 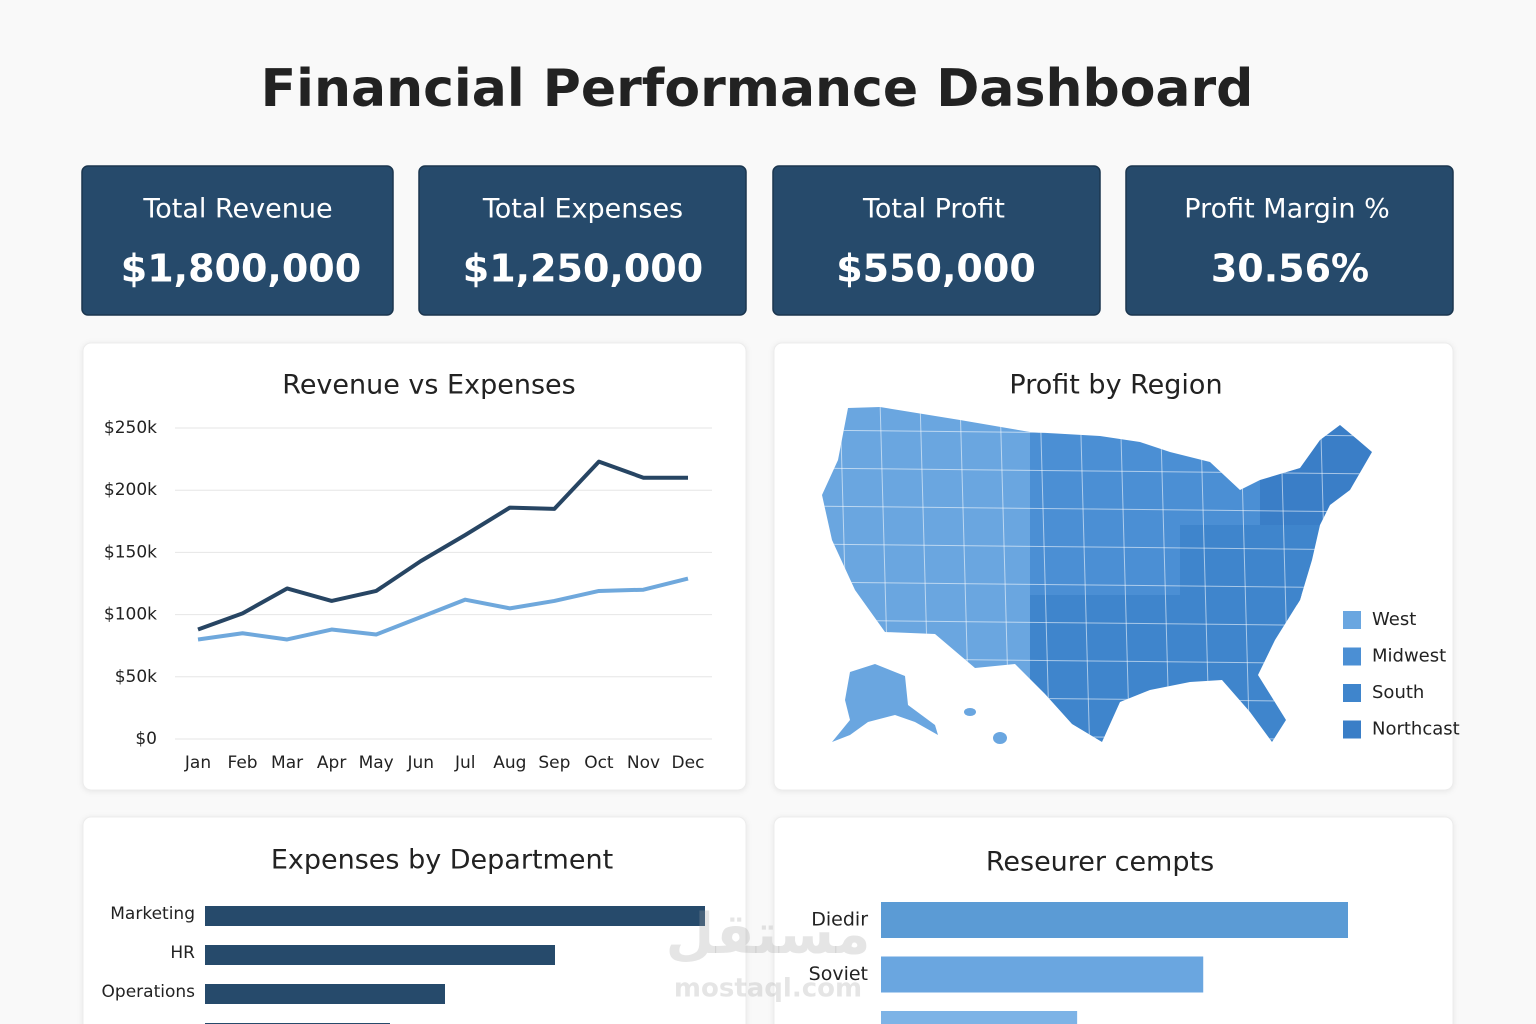 I want to click on kpi-label: Profit Margin %, so click(x=1286, y=209).